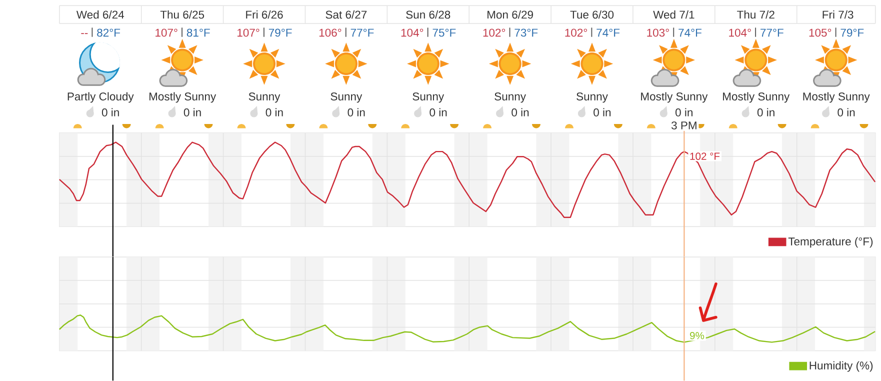 This screenshot has height=381, width=881. I want to click on annotation: 9%, so click(697, 336).